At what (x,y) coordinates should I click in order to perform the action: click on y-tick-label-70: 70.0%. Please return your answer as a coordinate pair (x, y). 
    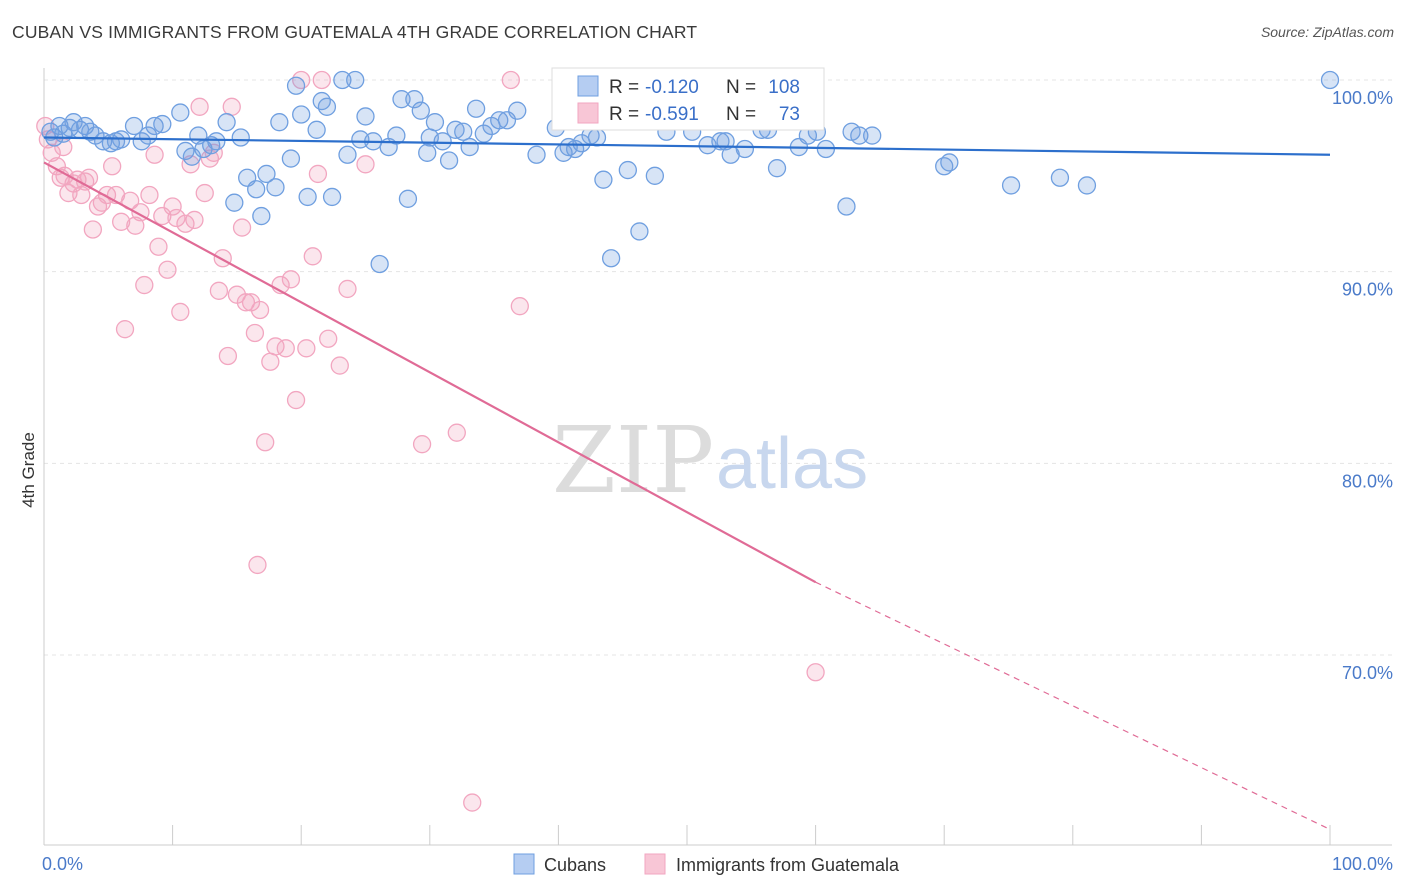
    Looking at the image, I should click on (1367, 673).